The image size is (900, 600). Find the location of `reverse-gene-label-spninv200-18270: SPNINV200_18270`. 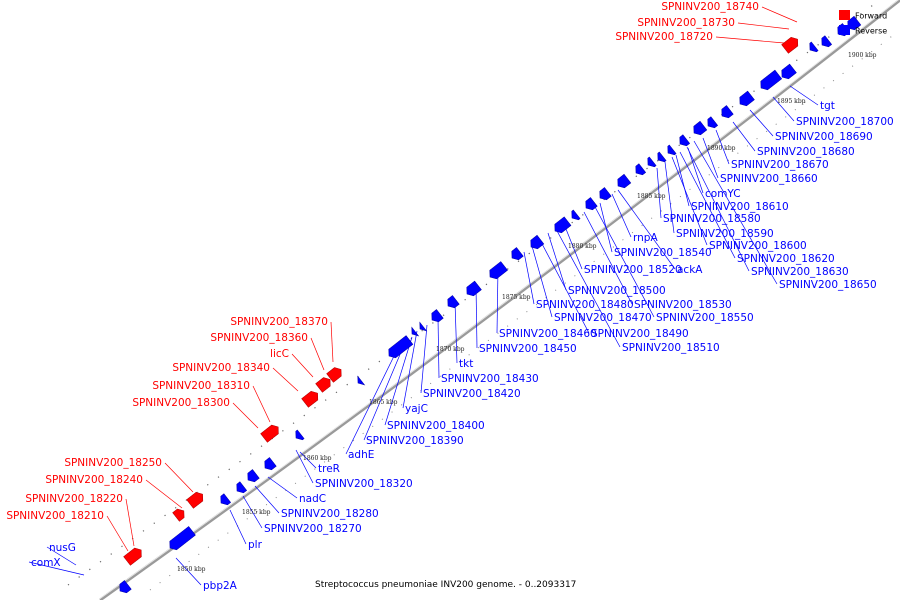

reverse-gene-label-spninv200-18270: SPNINV200_18270 is located at coordinates (313, 529).